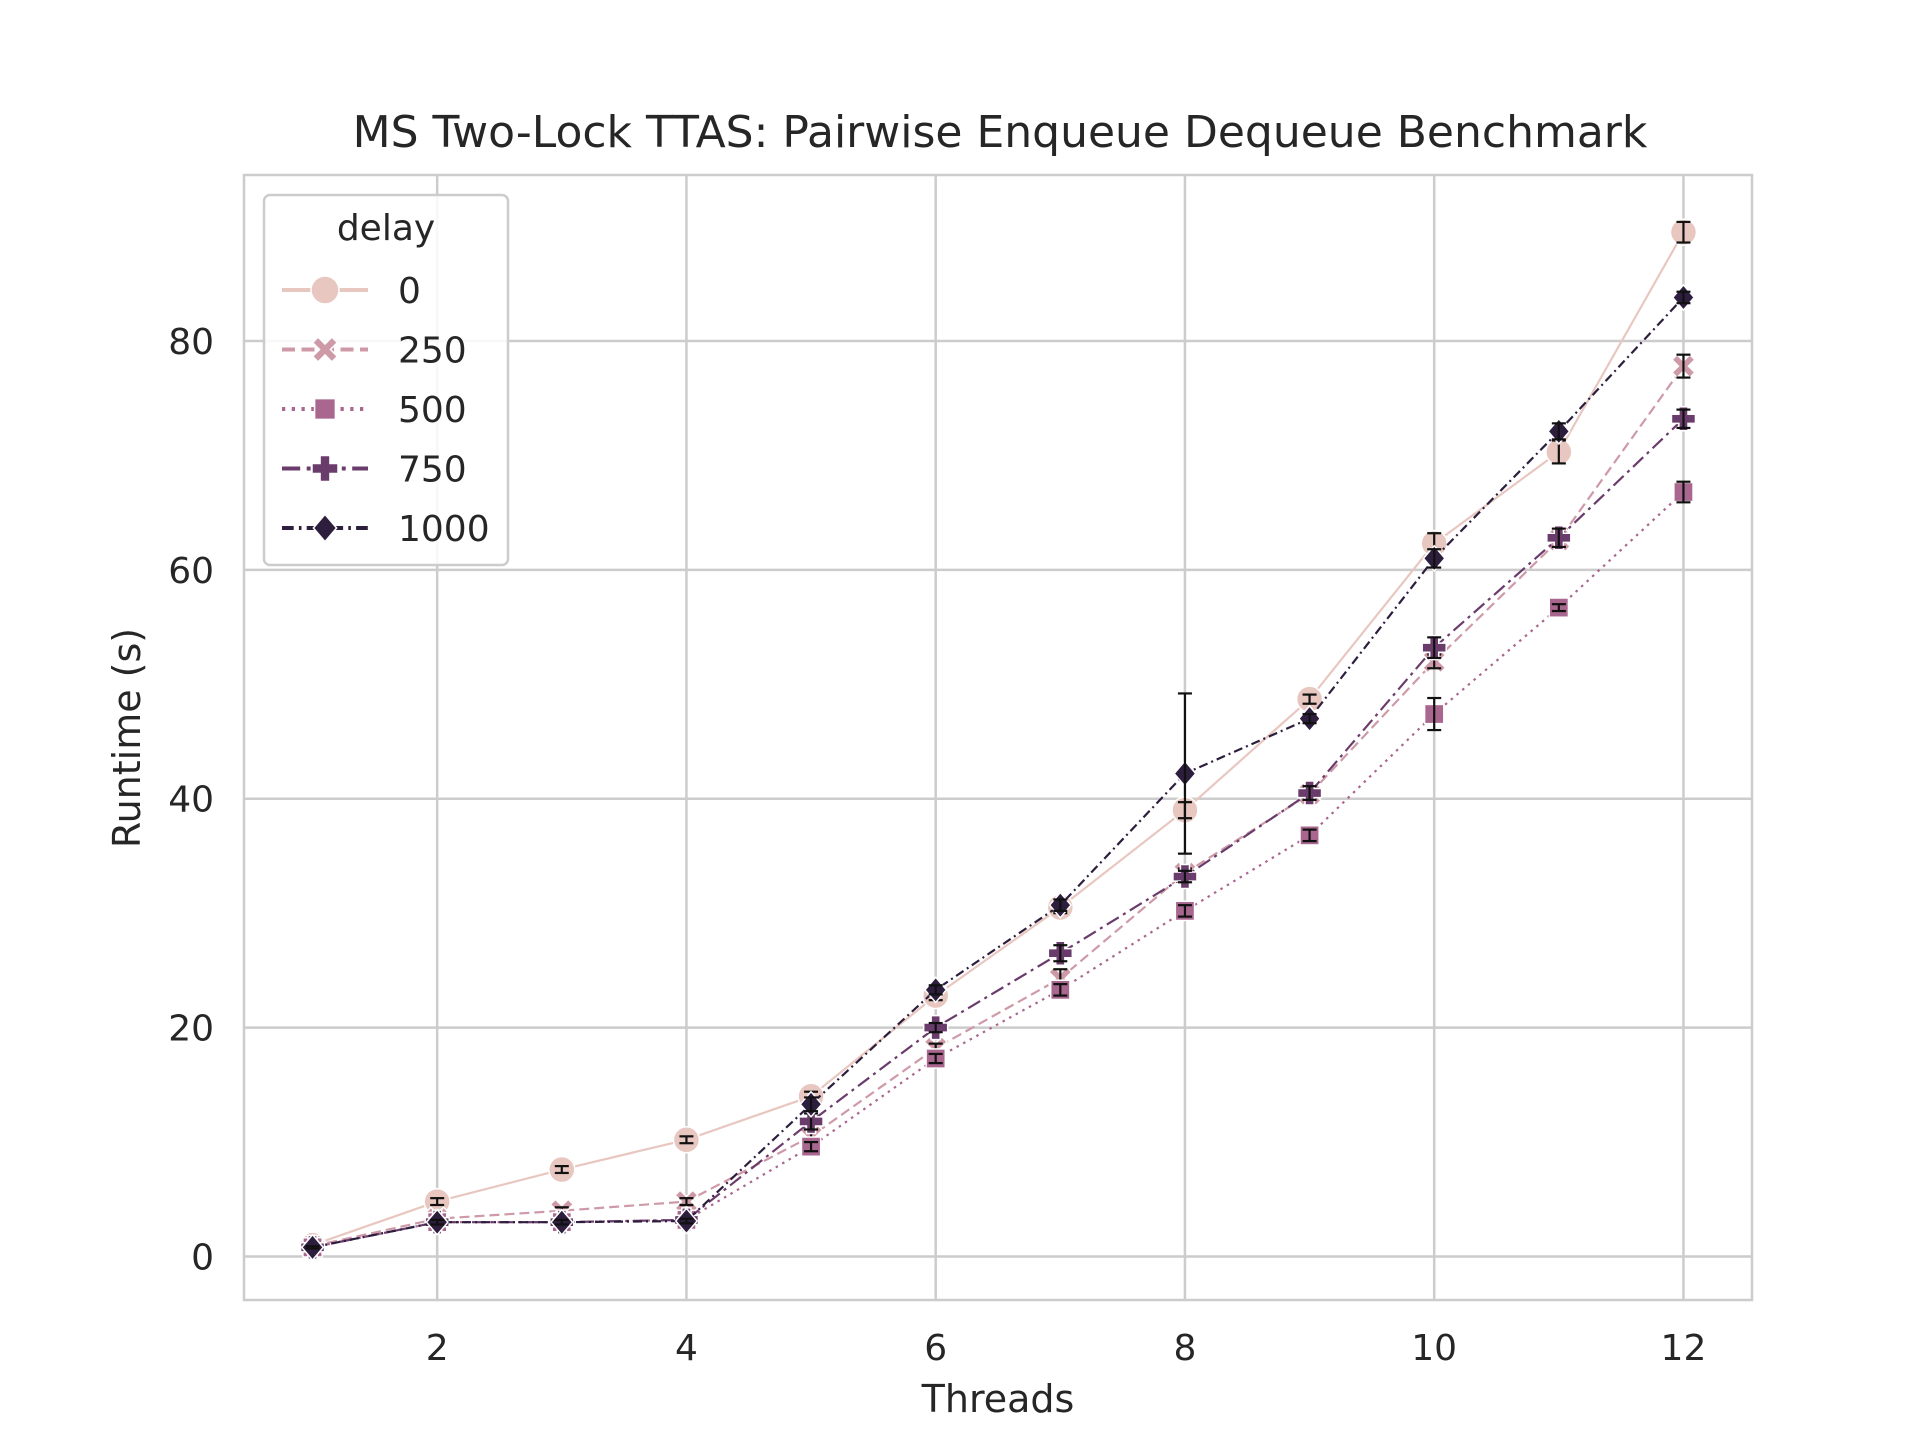 The height and width of the screenshot is (1444, 1920). What do you see at coordinates (437, 1348) in the screenshot?
I see `x-tick-label: 2` at bounding box center [437, 1348].